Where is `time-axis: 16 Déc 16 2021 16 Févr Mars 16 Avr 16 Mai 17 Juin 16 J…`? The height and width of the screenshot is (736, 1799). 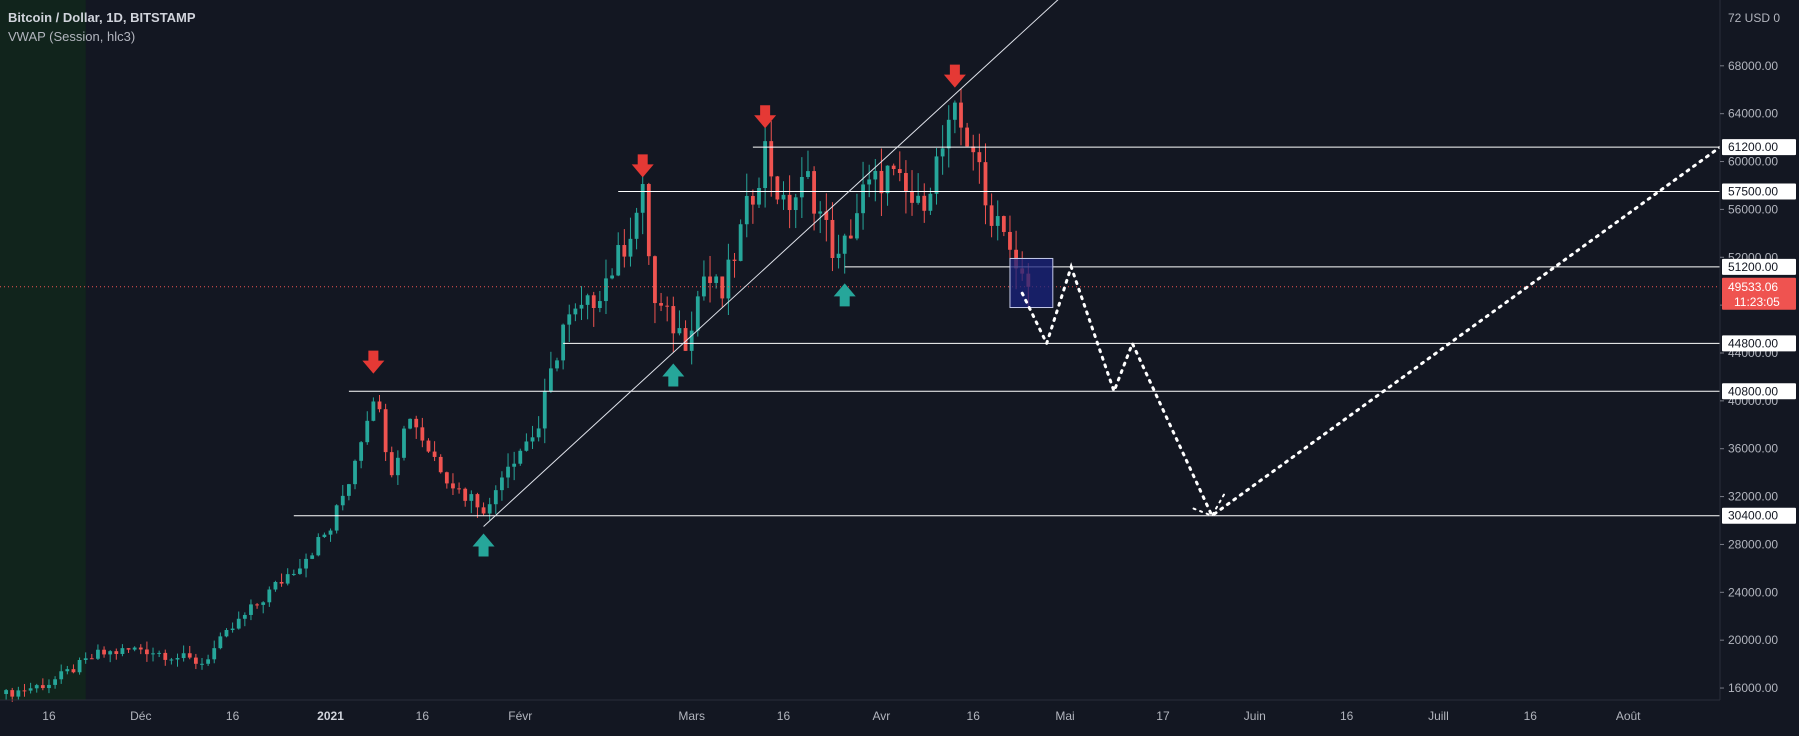
time-axis: 16 Déc 16 2021 16 Févr Mars 16 Avr 16 Mai 17 Juin 16 J… is located at coordinates (860, 711).